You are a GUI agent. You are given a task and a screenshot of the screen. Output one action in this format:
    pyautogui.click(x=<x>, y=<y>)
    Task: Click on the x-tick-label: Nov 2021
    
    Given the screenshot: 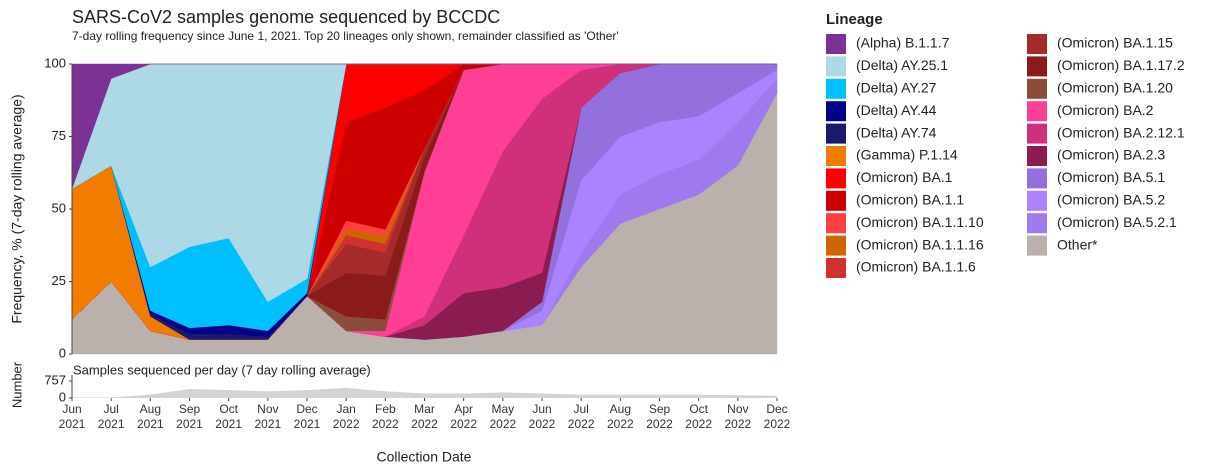 What is the action you would take?
    pyautogui.click(x=268, y=416)
    